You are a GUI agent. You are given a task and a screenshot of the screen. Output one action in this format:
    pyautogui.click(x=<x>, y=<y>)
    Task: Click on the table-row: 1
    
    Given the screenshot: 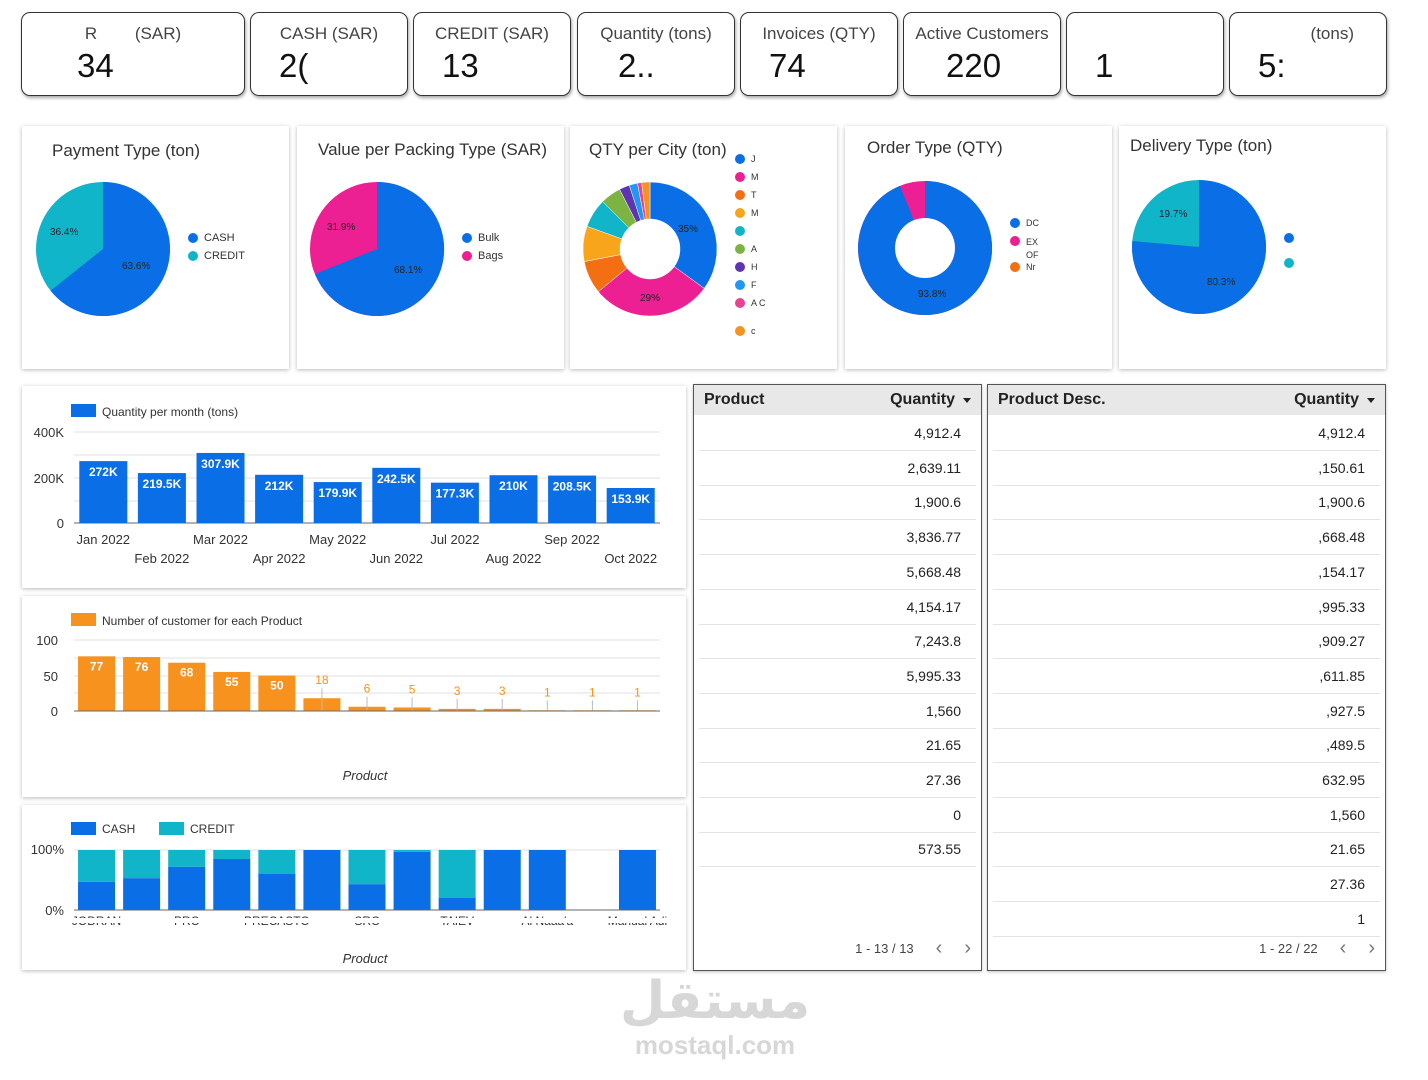 What is the action you would take?
    pyautogui.click(x=1186, y=919)
    